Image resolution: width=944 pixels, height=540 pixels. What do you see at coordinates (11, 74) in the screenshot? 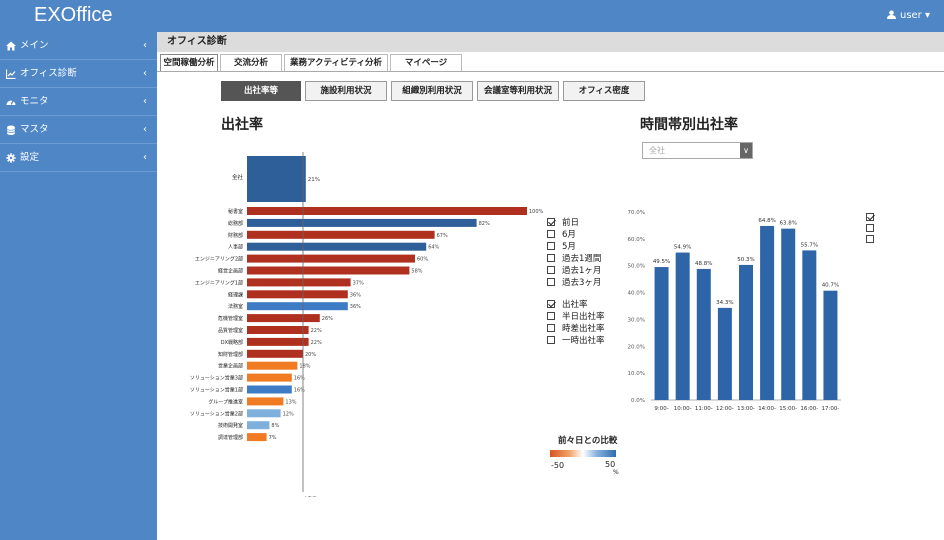
I see `line-chart-icon` at bounding box center [11, 74].